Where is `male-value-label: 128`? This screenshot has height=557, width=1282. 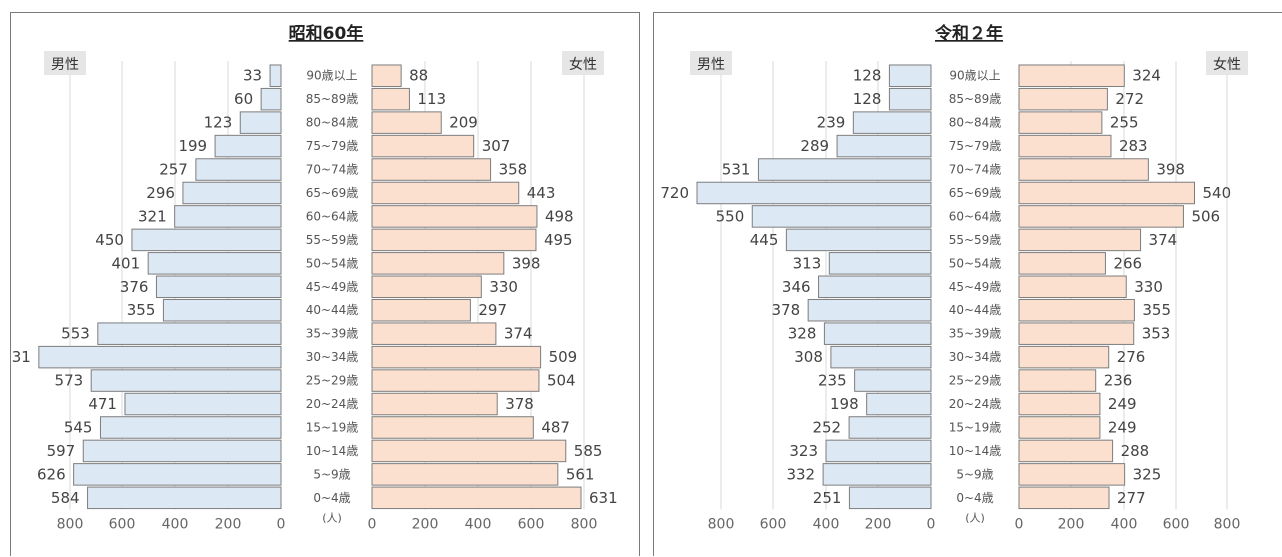 male-value-label: 128 is located at coordinates (867, 99).